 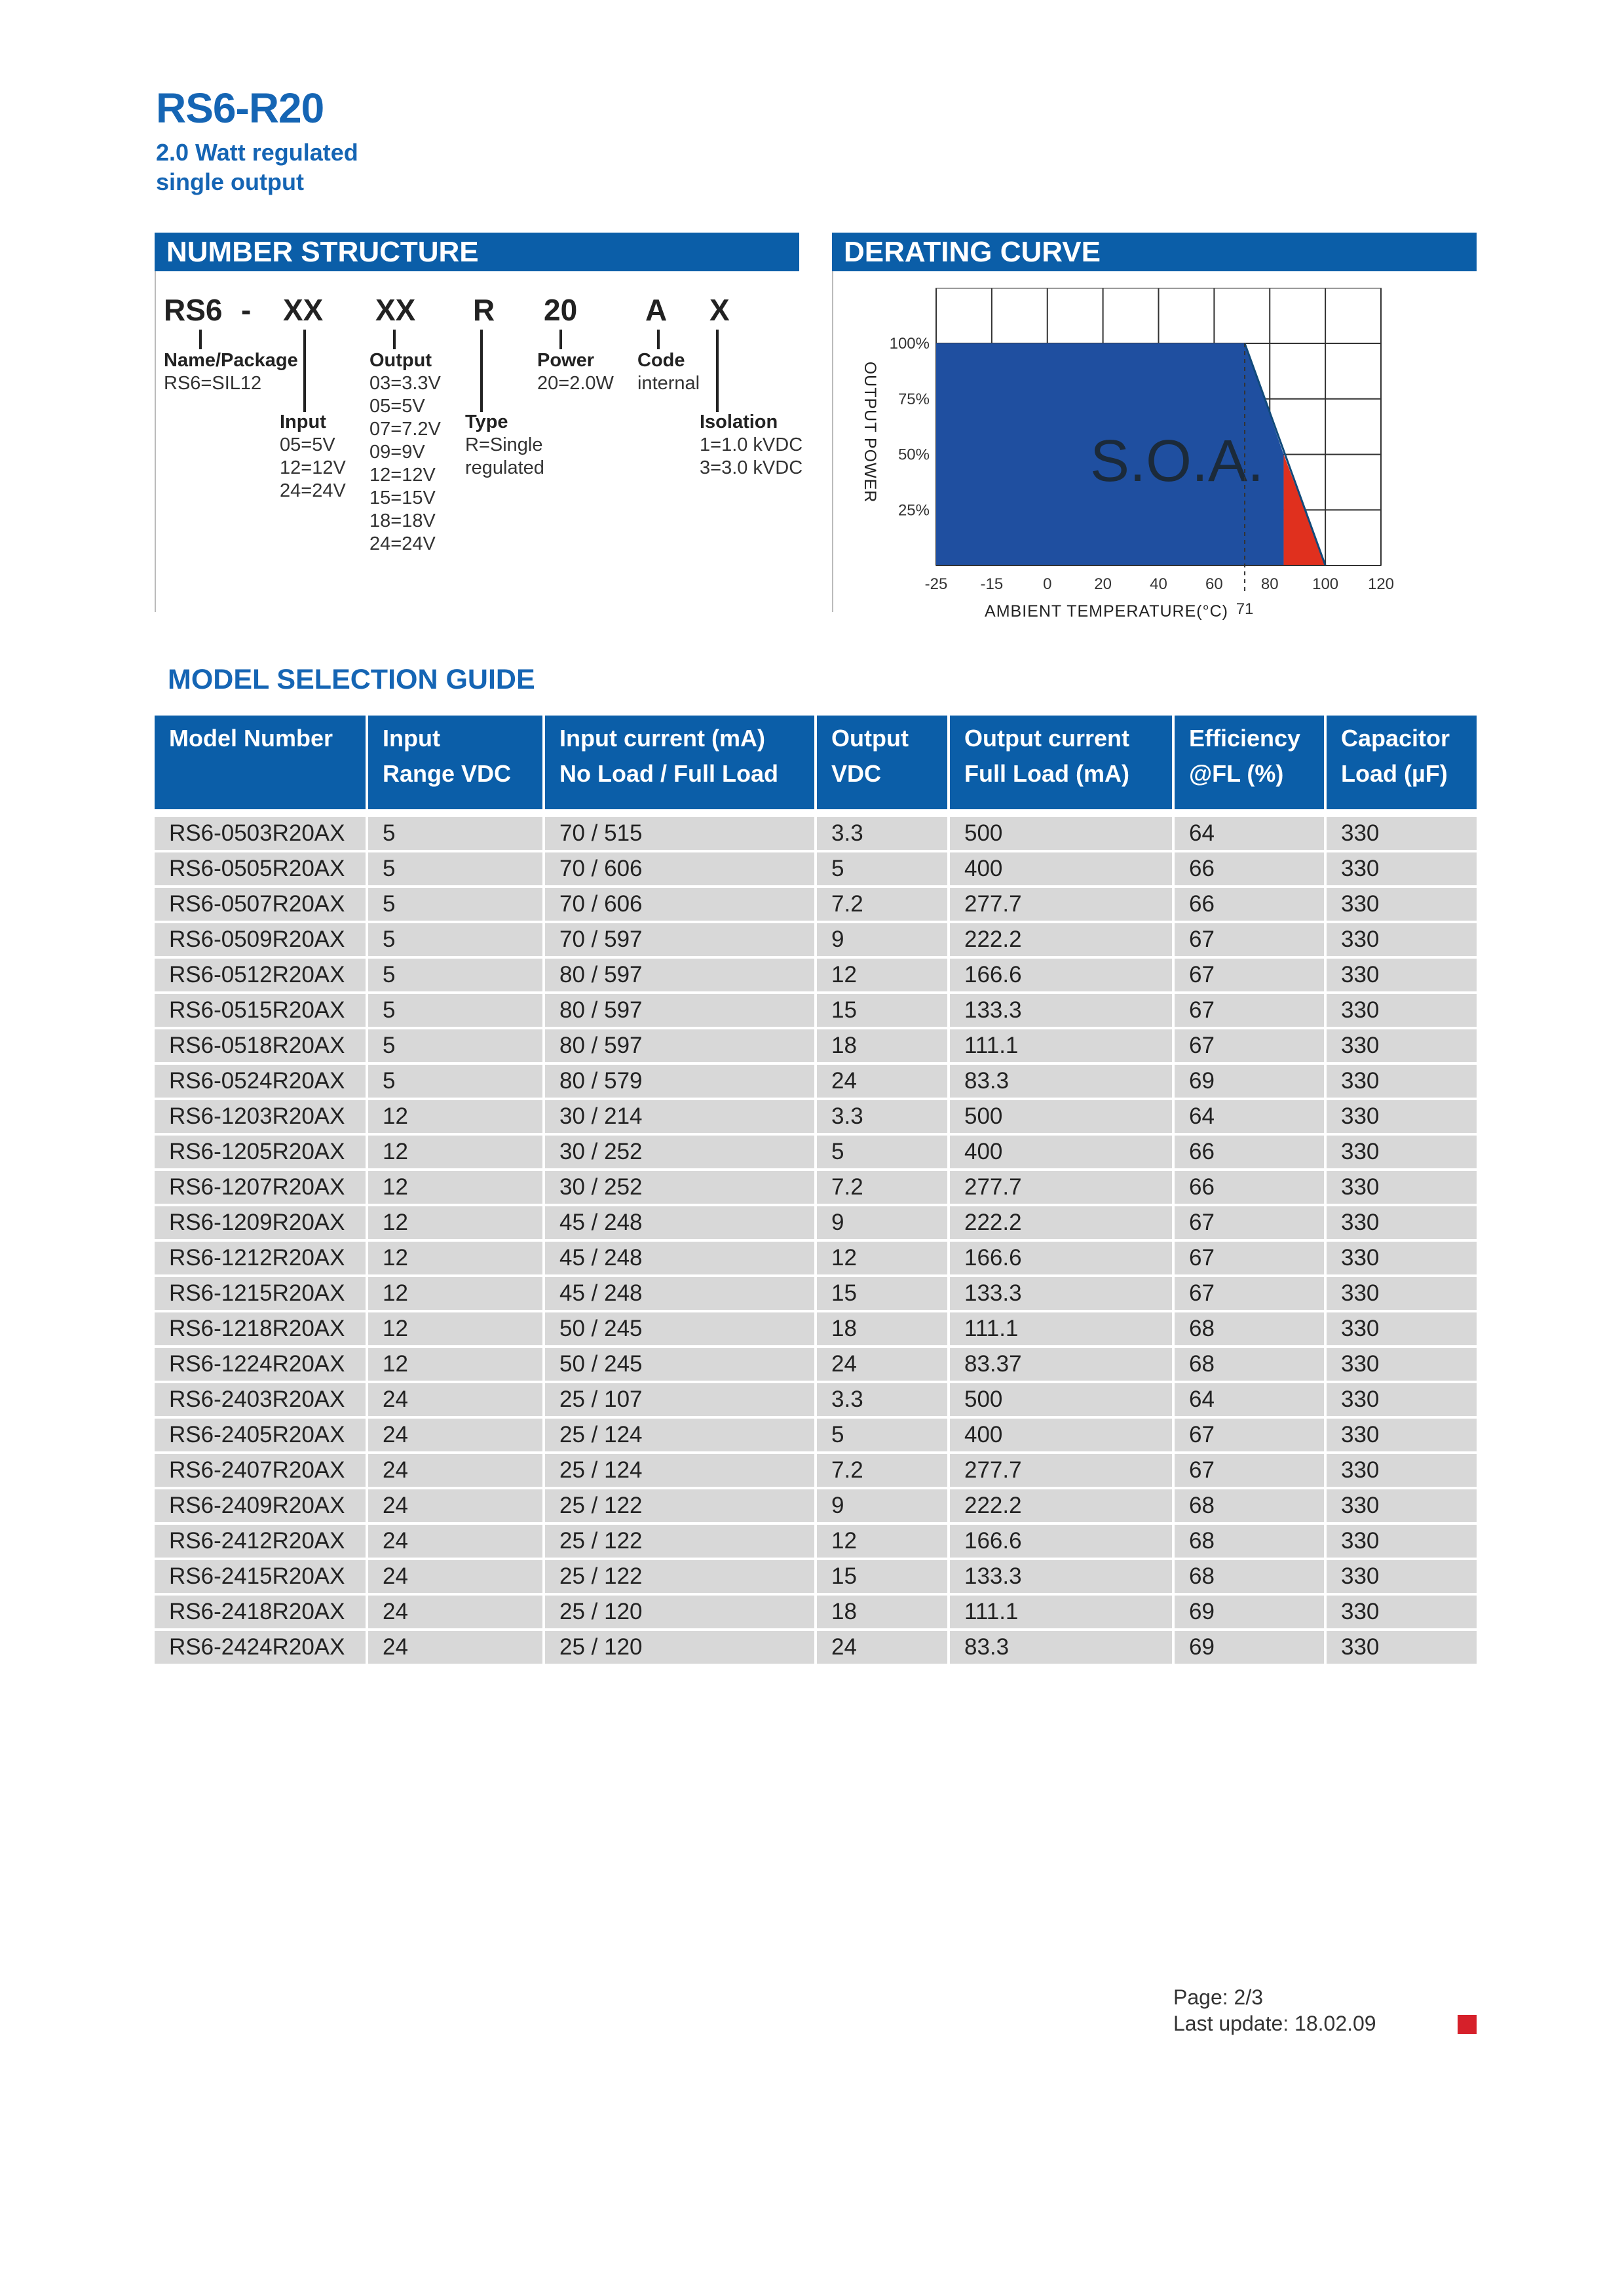 I want to click on table-row: RS6-0503R20AX 5 70 / 515 3.3 500 64 330, so click(x=816, y=830).